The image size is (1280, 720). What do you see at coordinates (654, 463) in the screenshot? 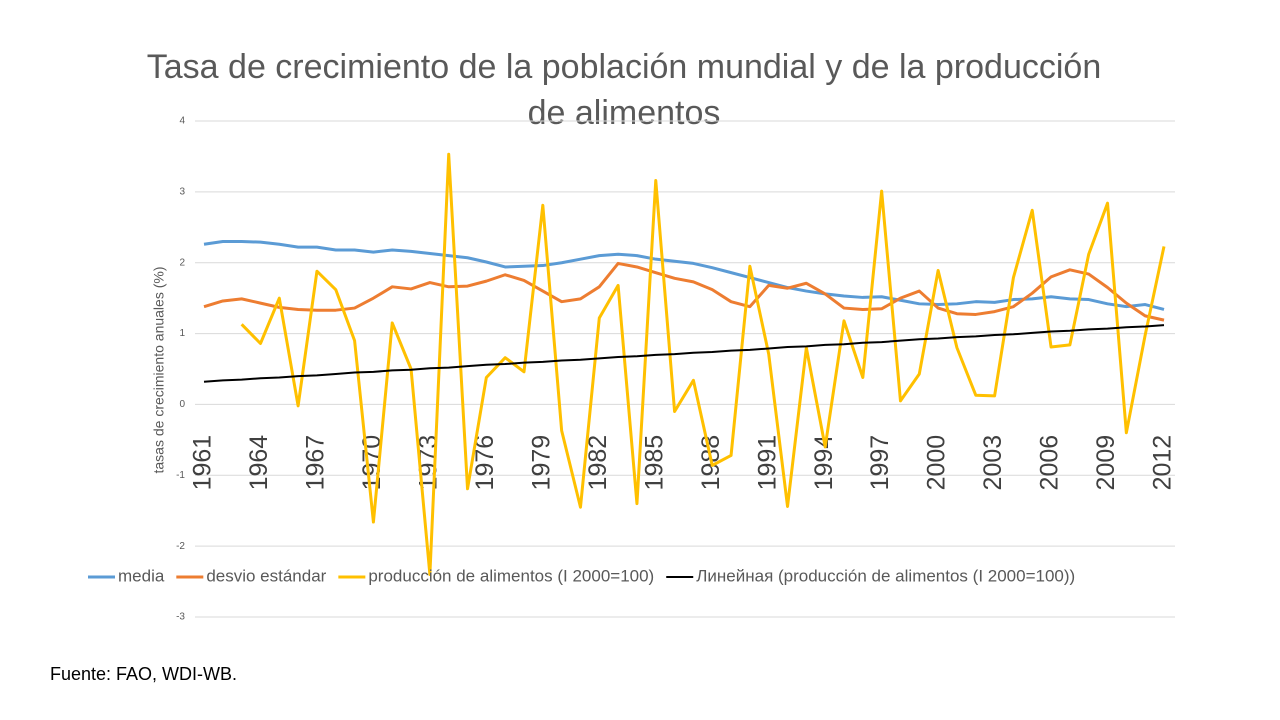
I see `x-tick-label: 1985` at bounding box center [654, 463].